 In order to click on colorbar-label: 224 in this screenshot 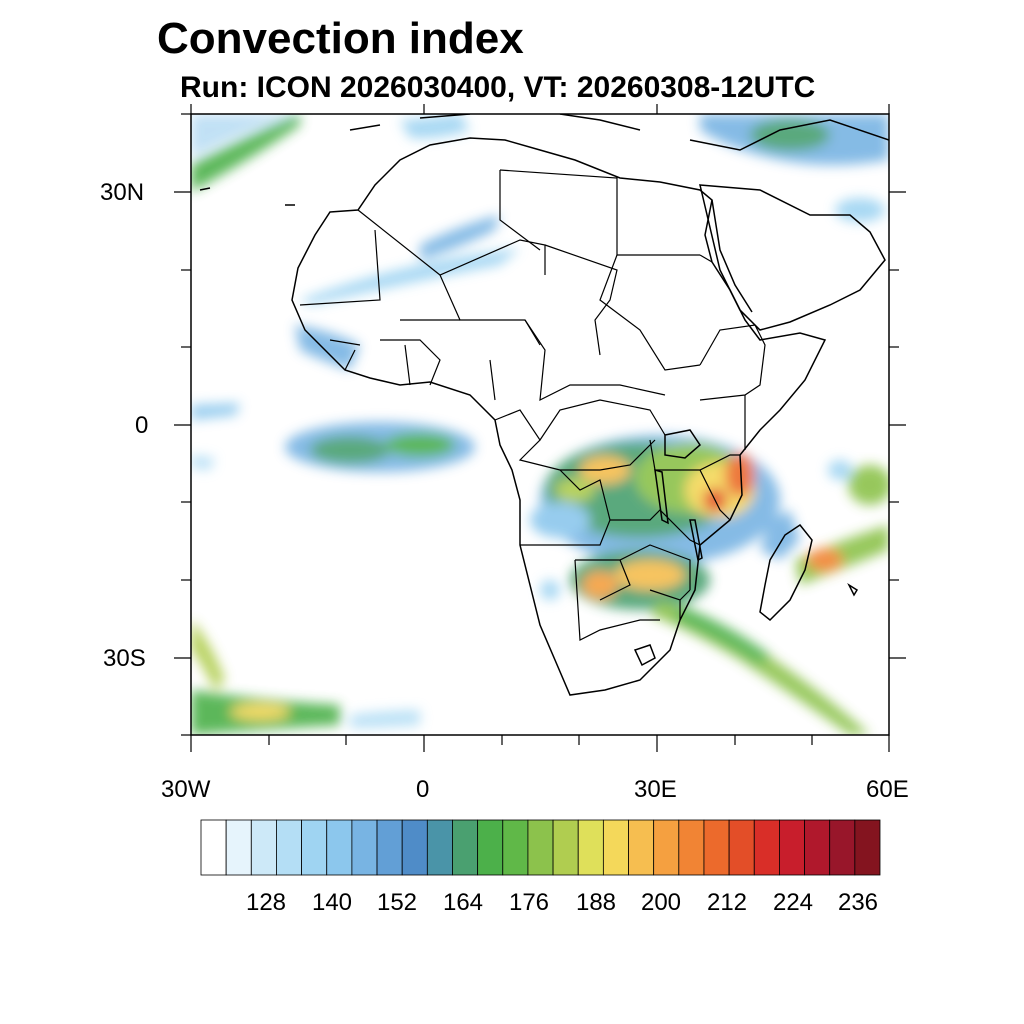, I will do `click(793, 902)`.